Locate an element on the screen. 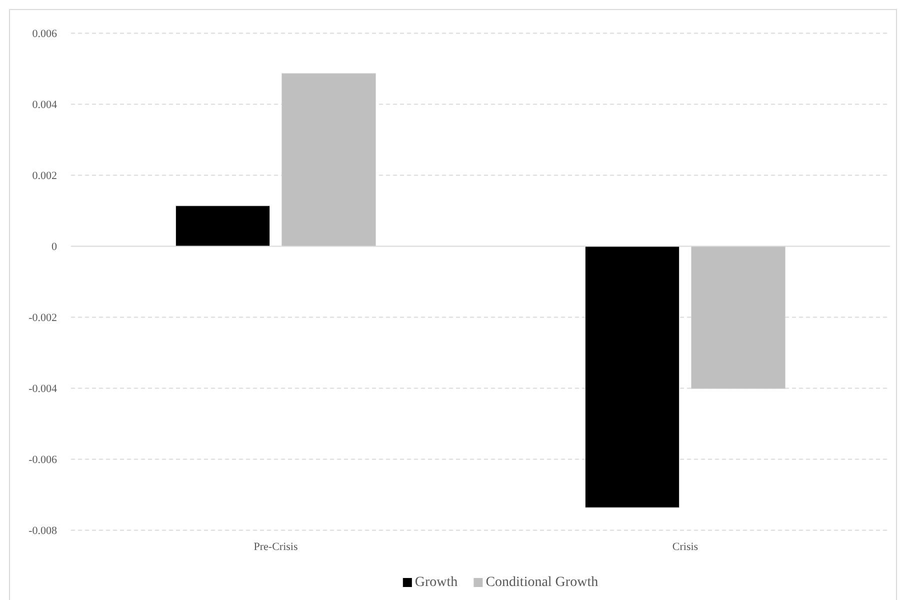 Image resolution: width=906 pixels, height=600 pixels. legend-label: Conditional Growth is located at coordinates (542, 582).